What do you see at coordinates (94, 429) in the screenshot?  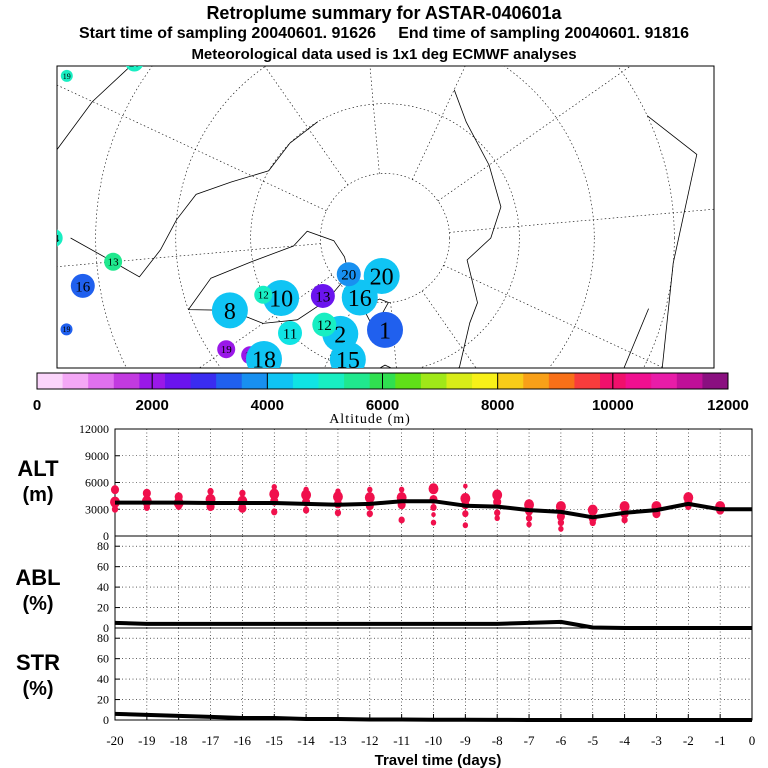 I see `y-tick-label: 12000` at bounding box center [94, 429].